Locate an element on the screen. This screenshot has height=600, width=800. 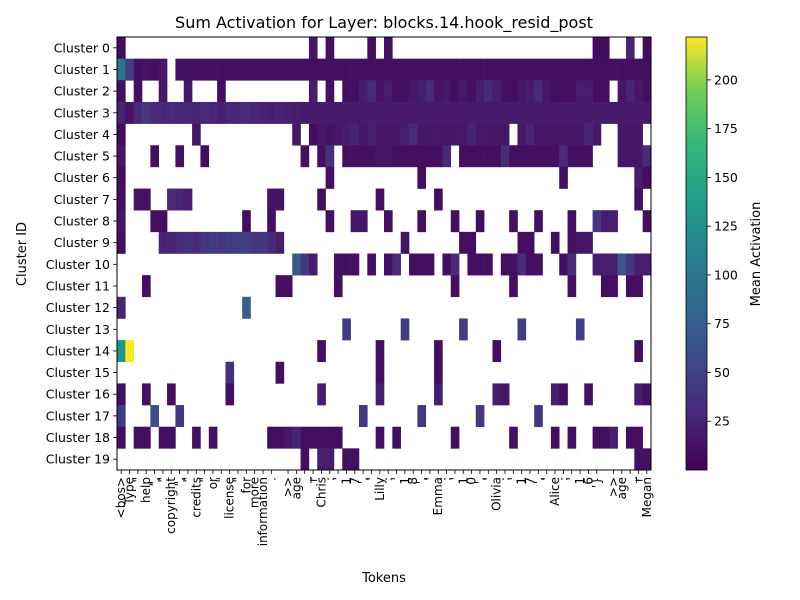
y-tick-label: Cluster 9 is located at coordinates (82, 242).